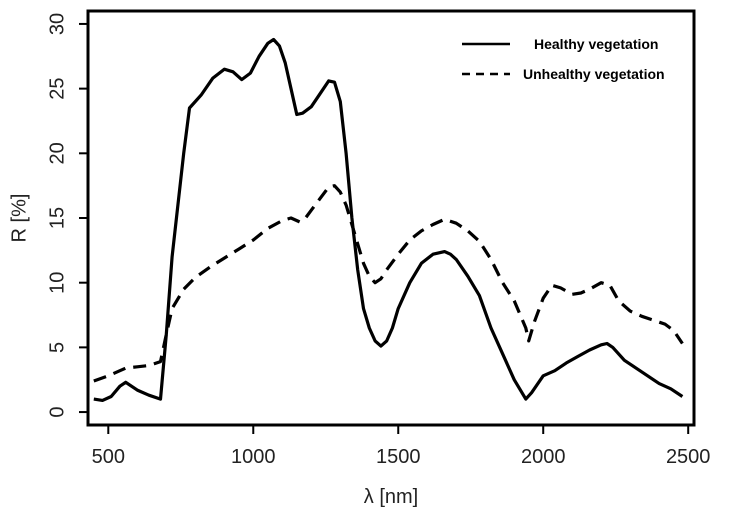 This screenshot has height=526, width=740. What do you see at coordinates (596, 44) in the screenshot?
I see `legend-label-healthy: Healthy vegetation` at bounding box center [596, 44].